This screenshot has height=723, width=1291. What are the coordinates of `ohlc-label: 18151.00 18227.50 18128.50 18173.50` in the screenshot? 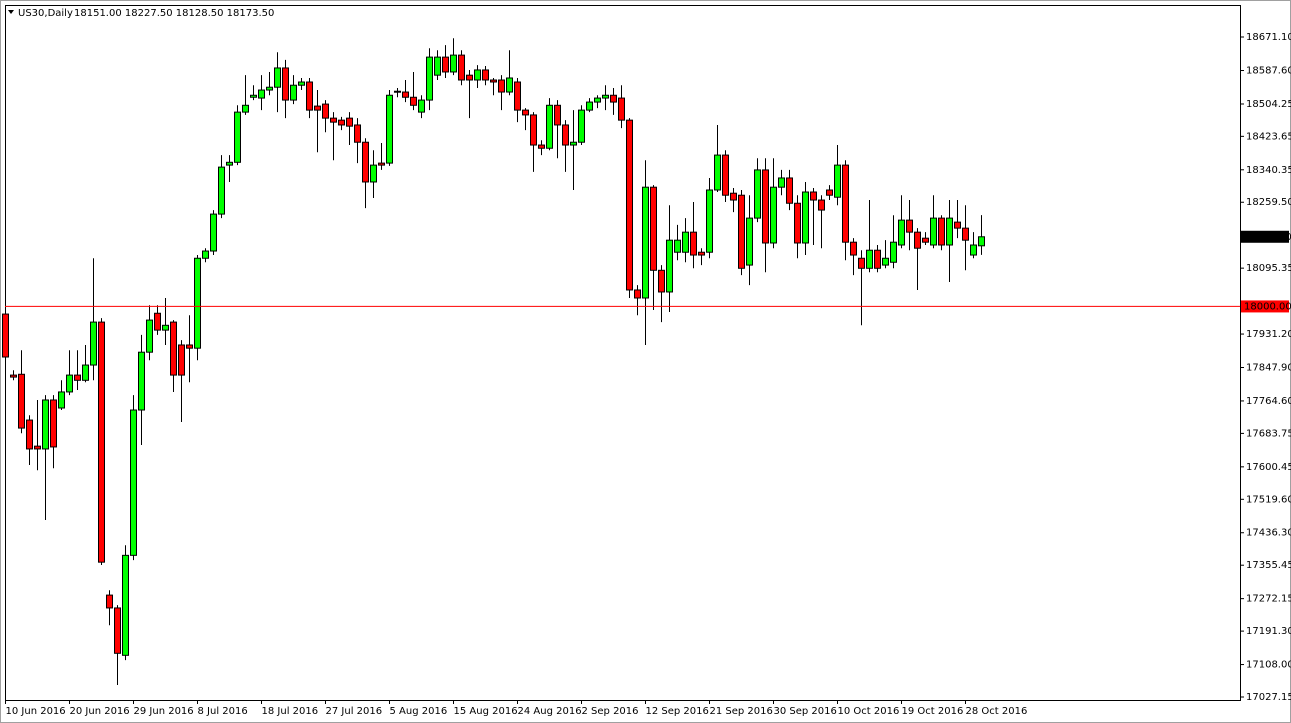 It's located at (174, 13).